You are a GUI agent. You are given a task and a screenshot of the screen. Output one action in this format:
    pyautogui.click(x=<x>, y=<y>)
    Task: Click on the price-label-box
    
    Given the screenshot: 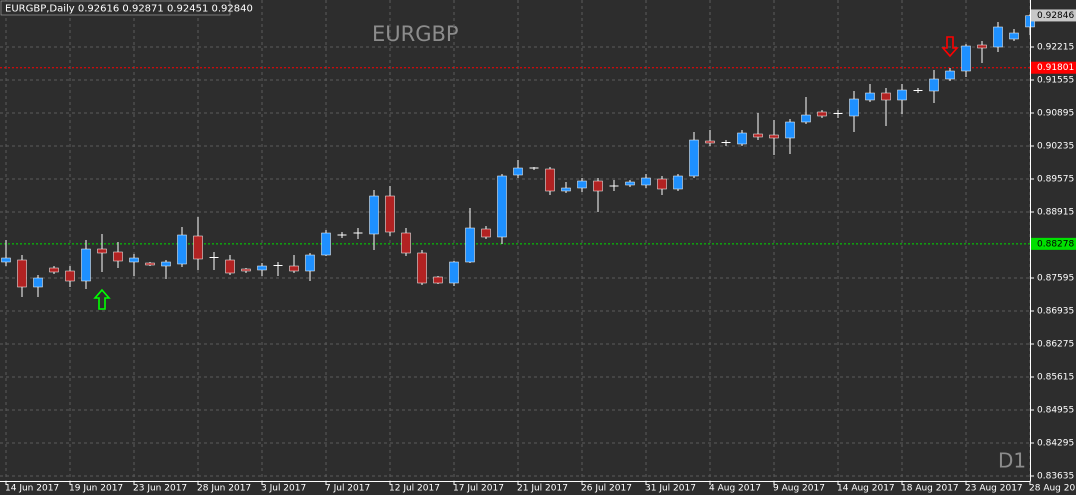 What is the action you would take?
    pyautogui.click(x=1053, y=15)
    